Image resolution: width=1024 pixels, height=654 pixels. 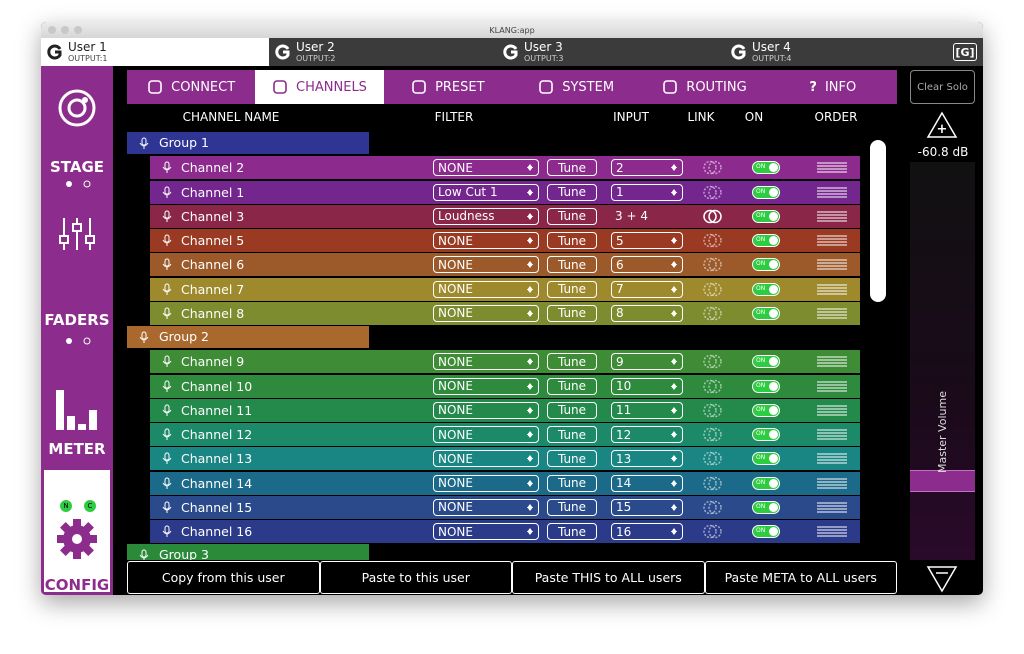 What do you see at coordinates (647, 192) in the screenshot?
I see `input-select: 1` at bounding box center [647, 192].